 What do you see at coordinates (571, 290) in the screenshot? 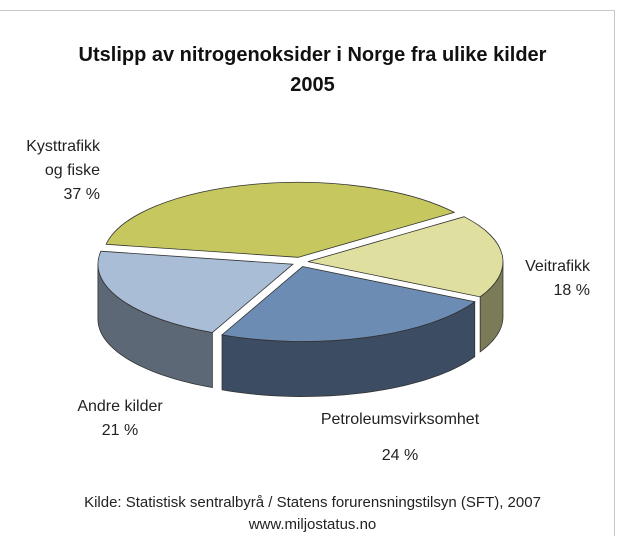
I see `value-label: 18 %` at bounding box center [571, 290].